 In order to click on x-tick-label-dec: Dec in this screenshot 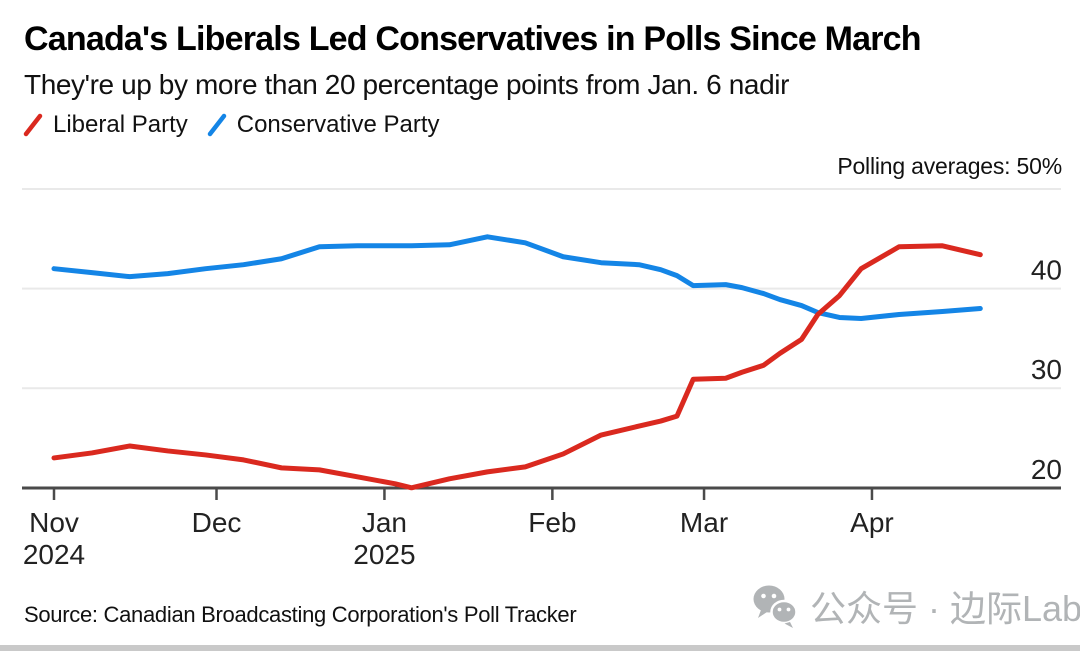, I will do `click(217, 522)`.